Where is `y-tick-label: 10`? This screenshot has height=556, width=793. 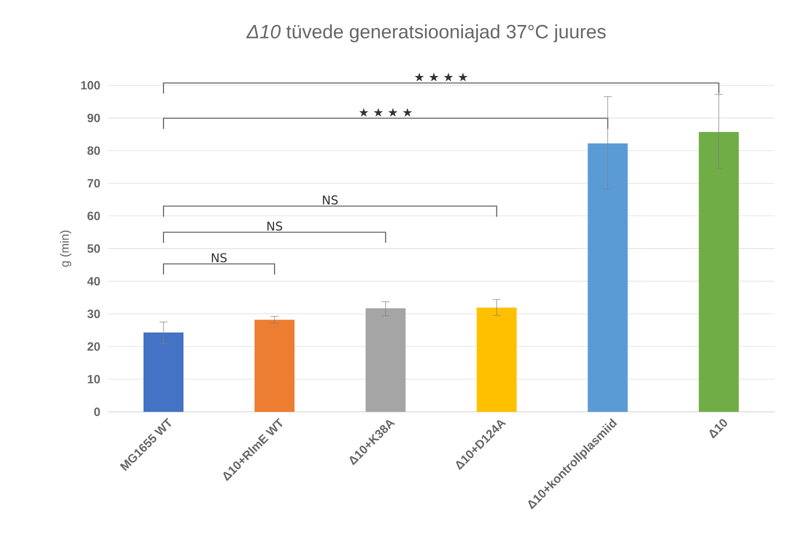
y-tick-label: 10 is located at coordinates (94, 379).